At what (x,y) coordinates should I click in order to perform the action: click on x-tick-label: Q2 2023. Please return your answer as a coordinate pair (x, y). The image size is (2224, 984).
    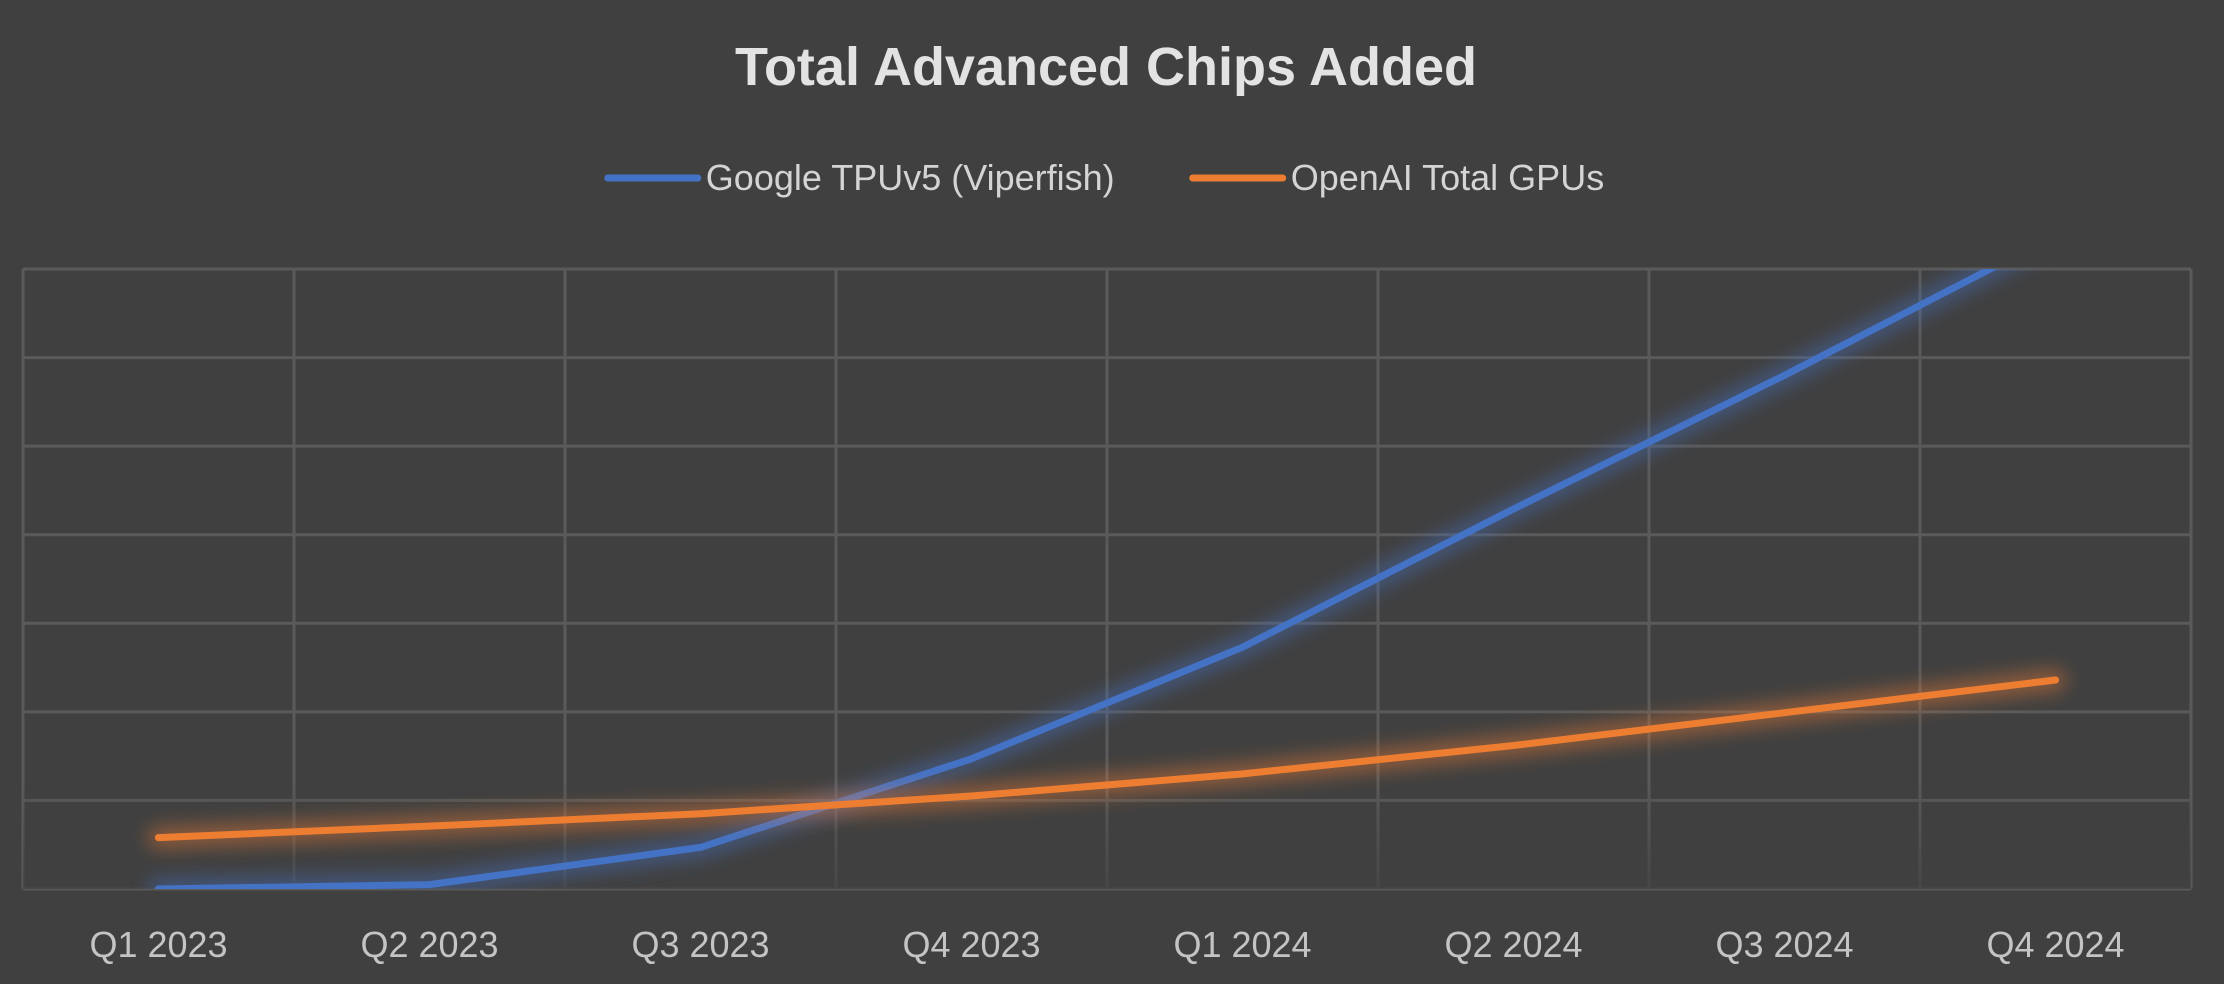
    Looking at the image, I should click on (429, 944).